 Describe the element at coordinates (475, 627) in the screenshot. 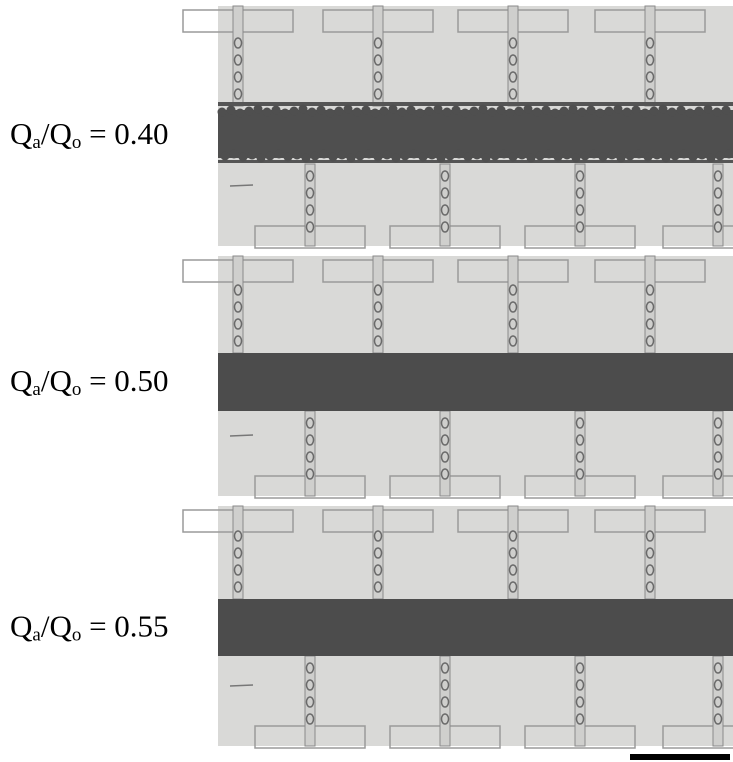

I see `droplet-band` at that location.